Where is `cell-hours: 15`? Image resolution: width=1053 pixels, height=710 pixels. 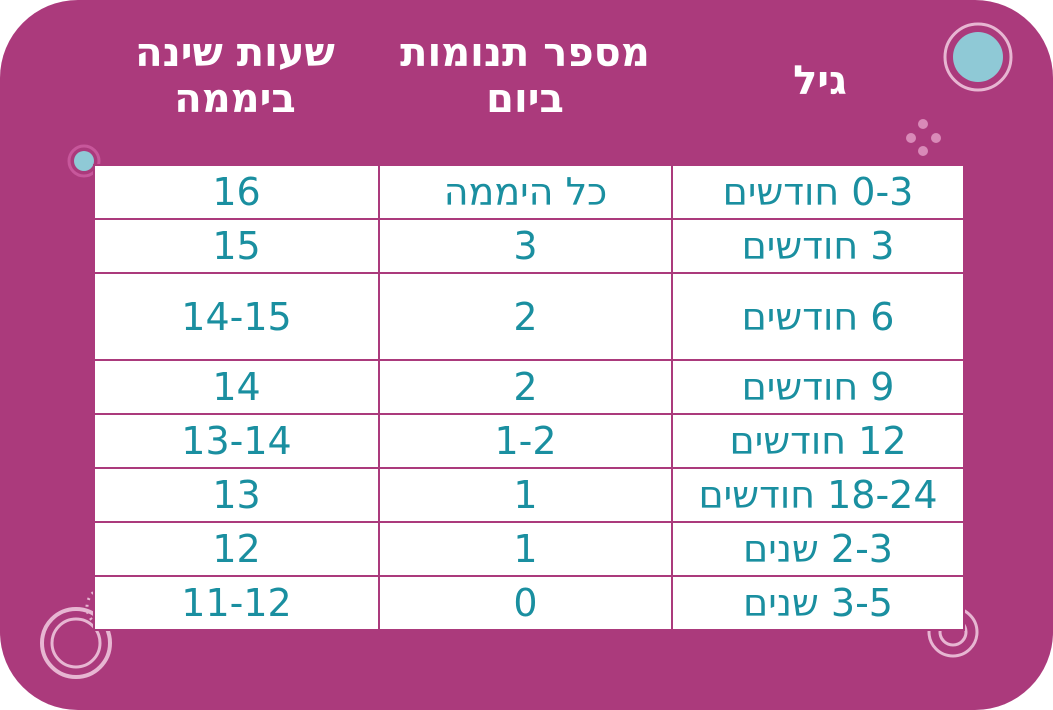 cell-hours: 15 is located at coordinates (236, 246).